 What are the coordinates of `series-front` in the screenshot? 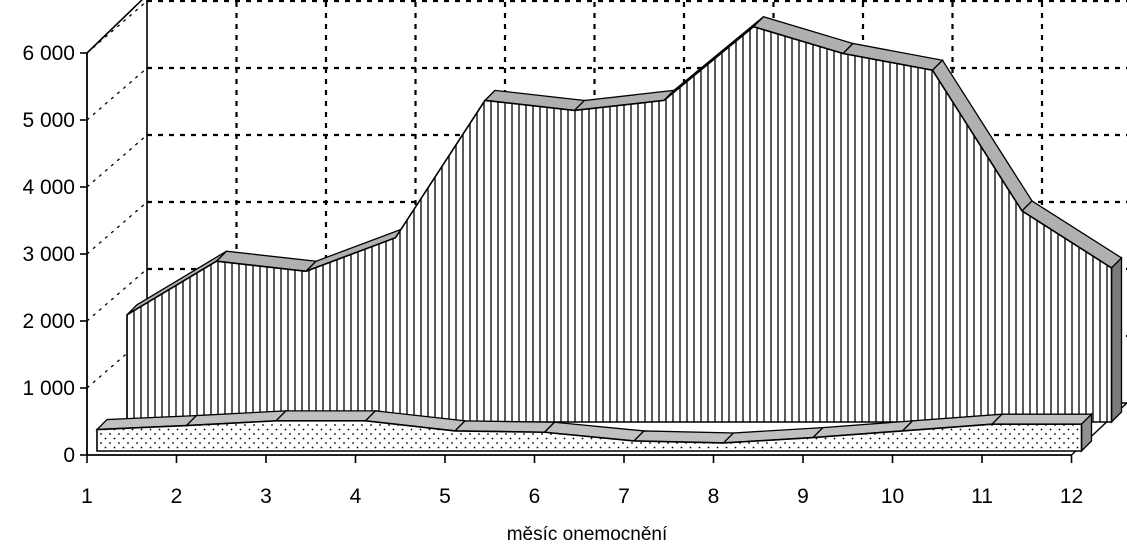 It's located at (594, 431).